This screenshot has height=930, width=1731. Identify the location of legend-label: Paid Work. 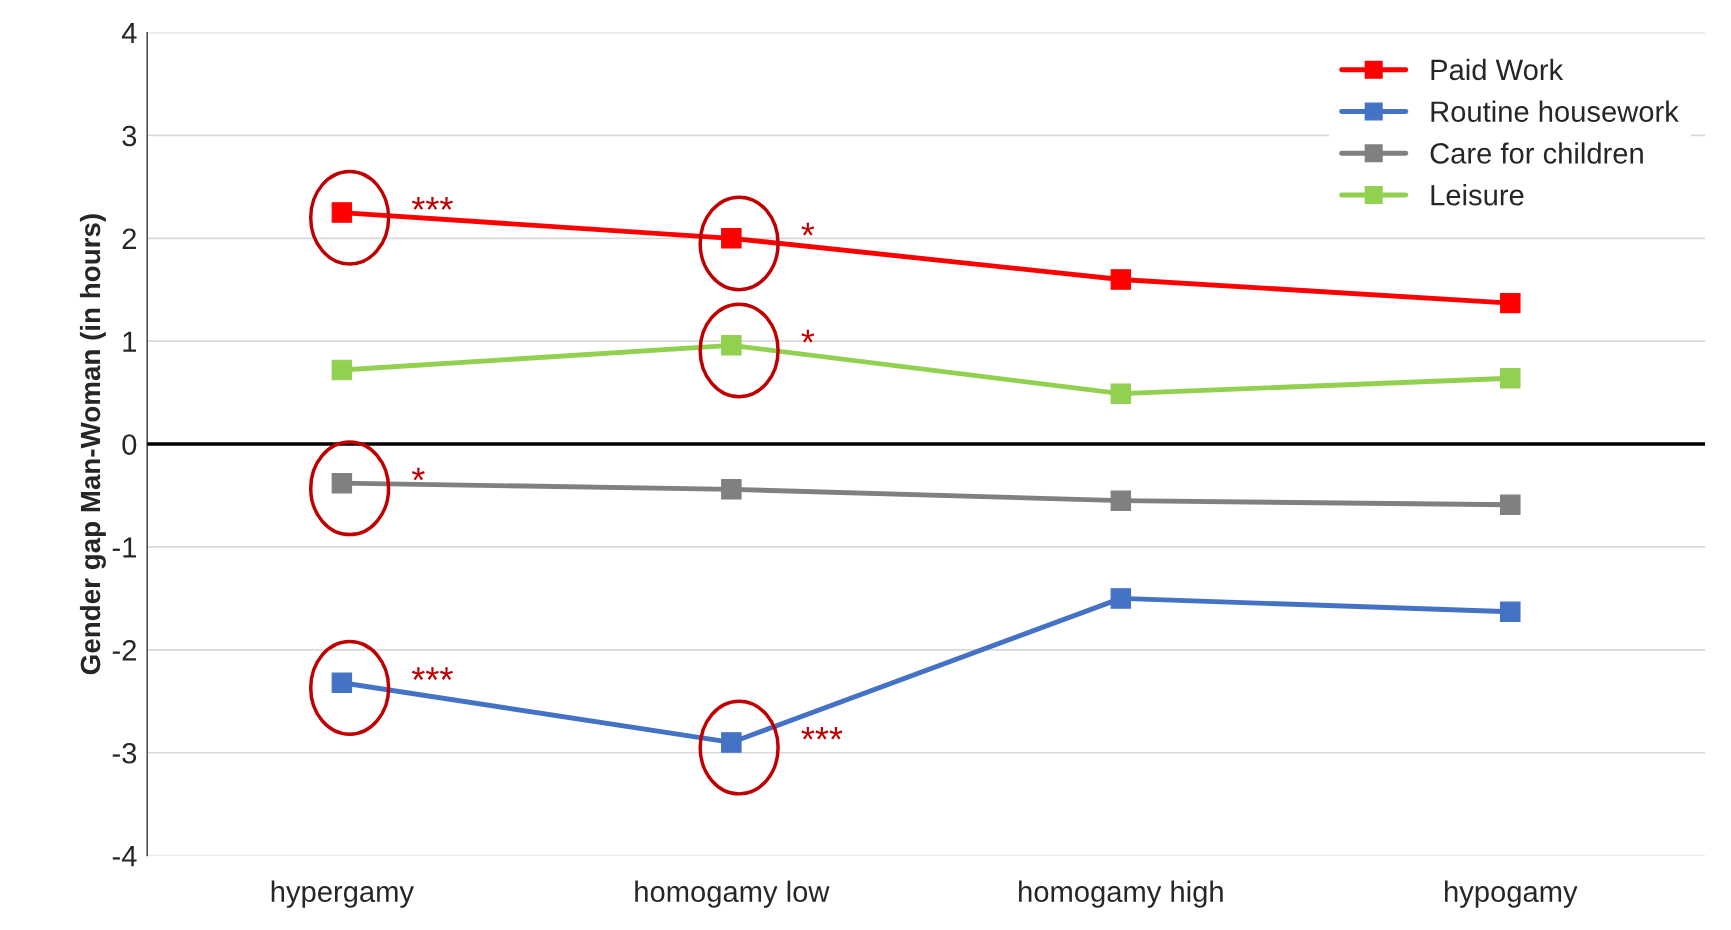
(1497, 69).